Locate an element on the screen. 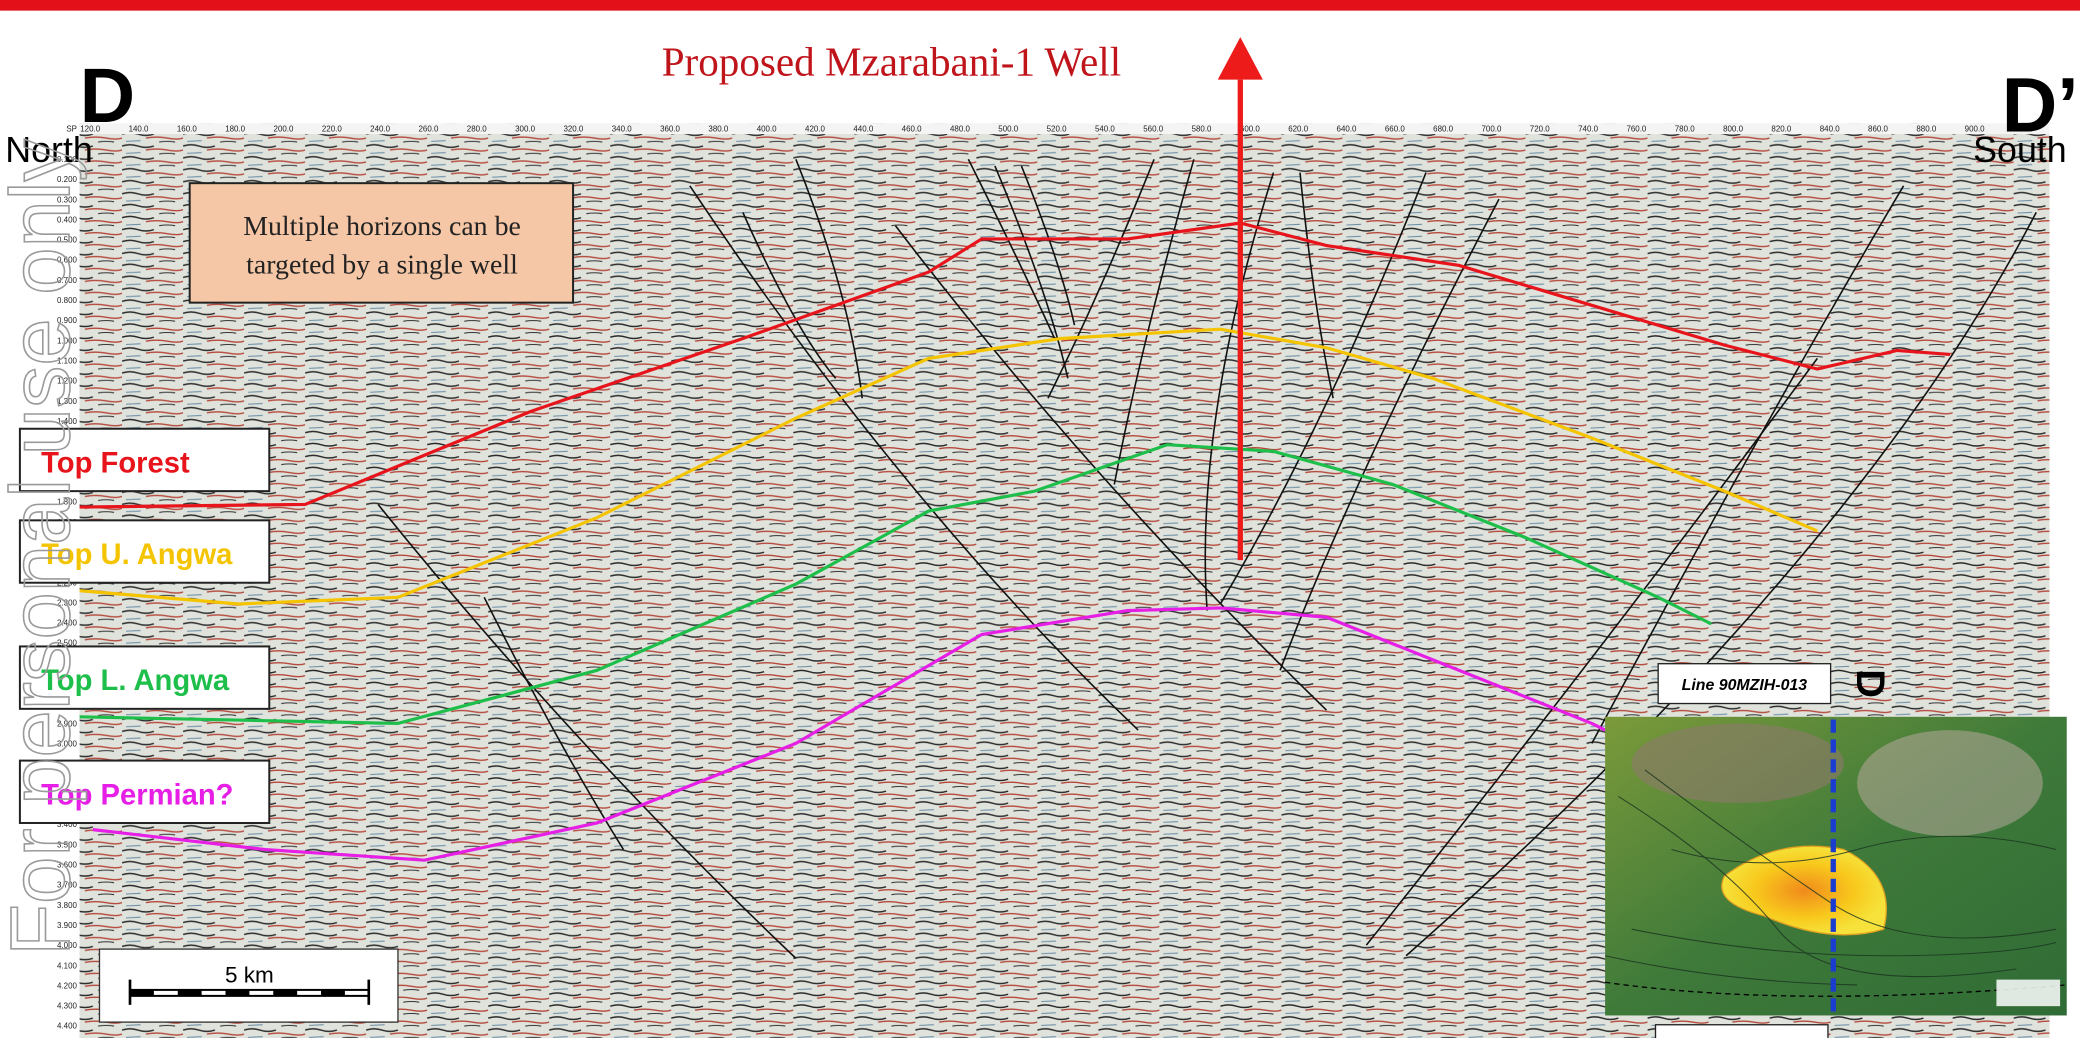 The width and height of the screenshot is (2080, 1038). shotpoint-label: 180.0 is located at coordinates (235, 128).